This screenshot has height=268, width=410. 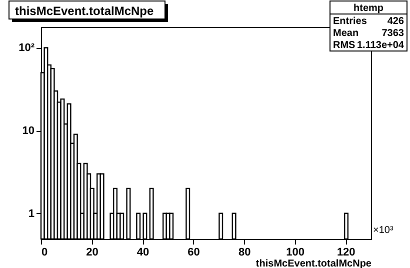 What do you see at coordinates (383, 230) in the screenshot?
I see `text: ×10³` at bounding box center [383, 230].